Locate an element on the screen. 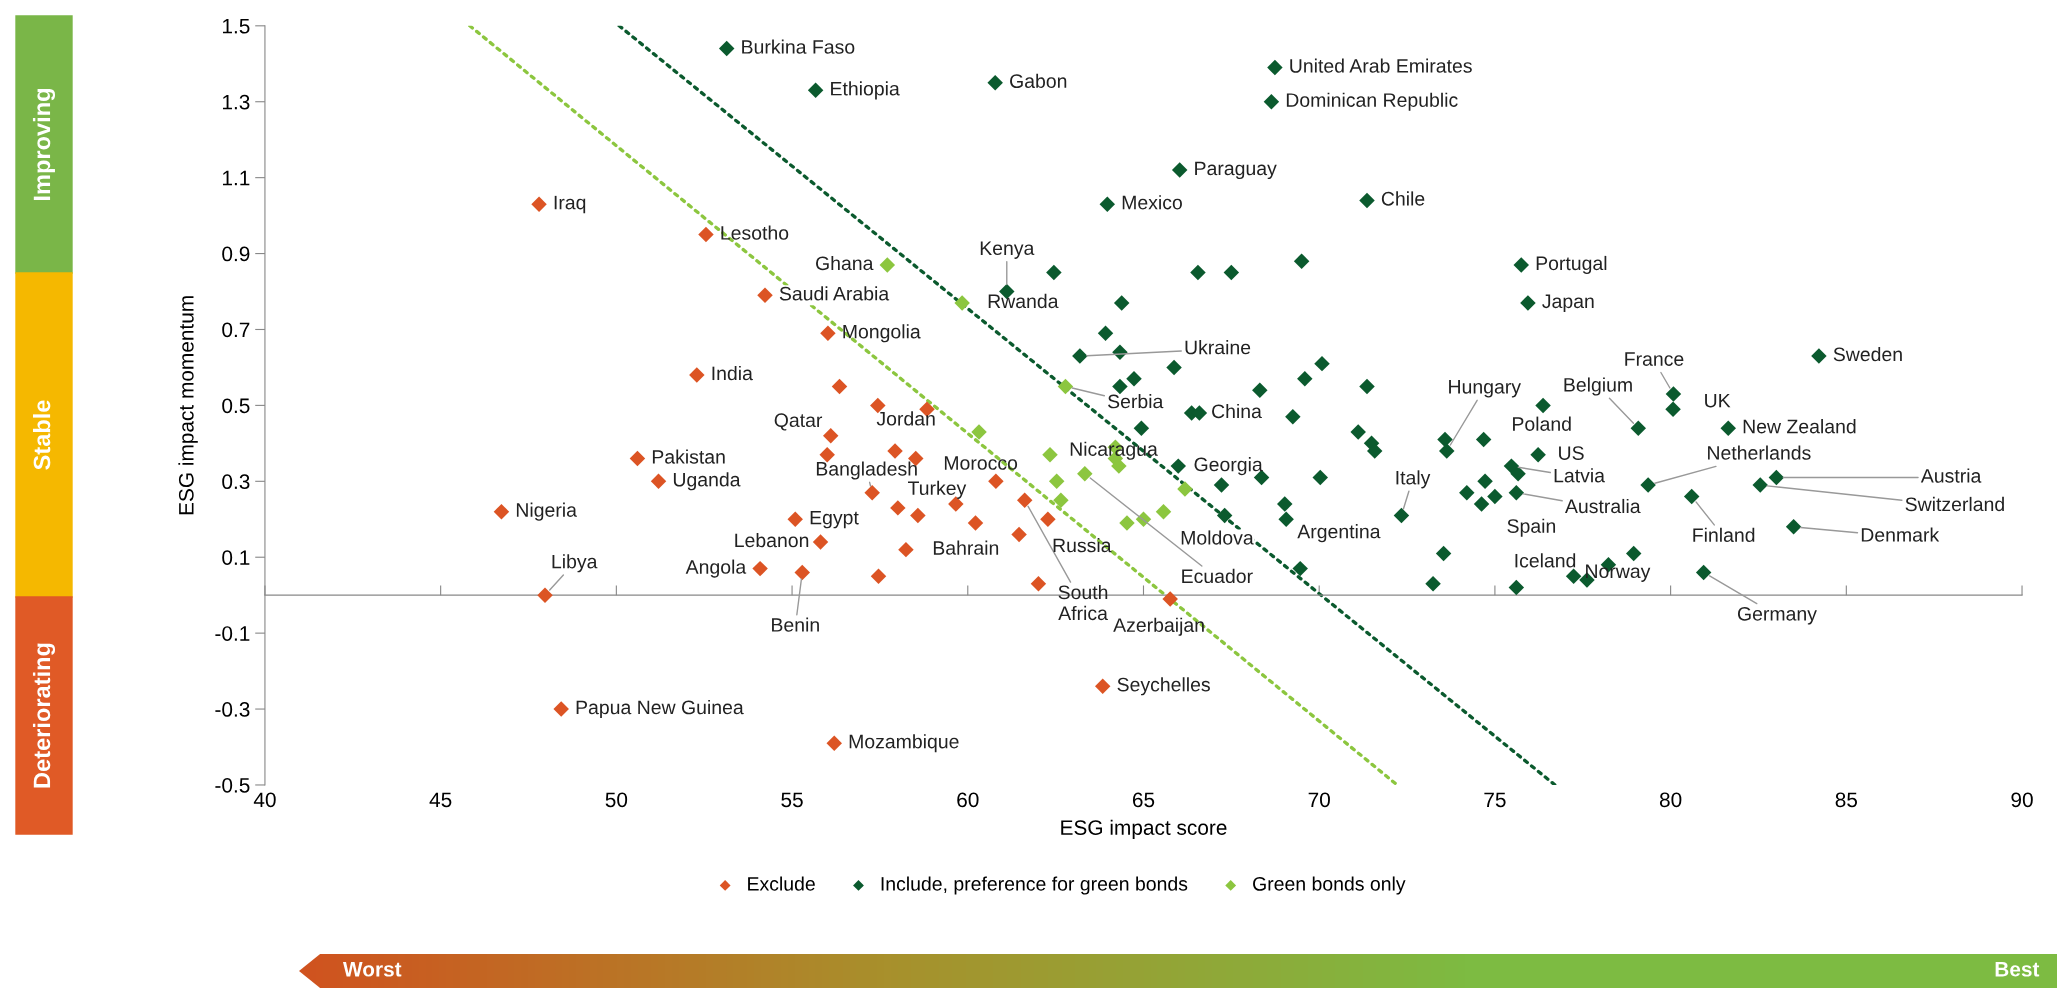  annotation: Papua New Guinea is located at coordinates (660, 709).